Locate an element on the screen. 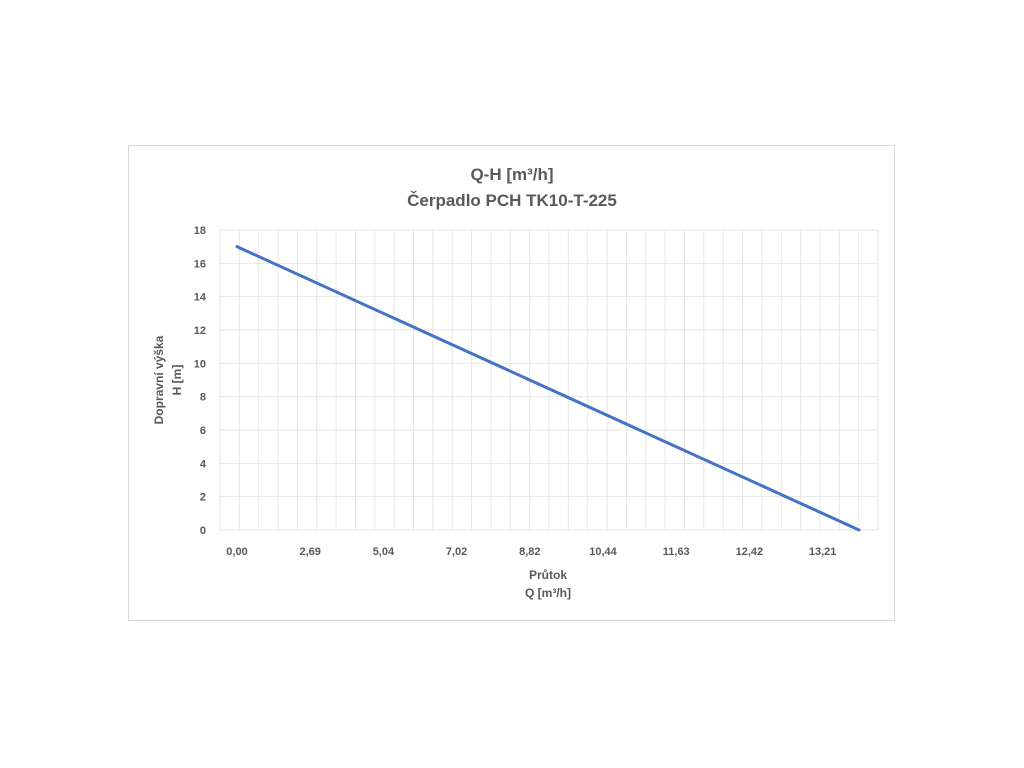 The height and width of the screenshot is (768, 1024). x-tick-label: 0,00 is located at coordinates (236, 552).